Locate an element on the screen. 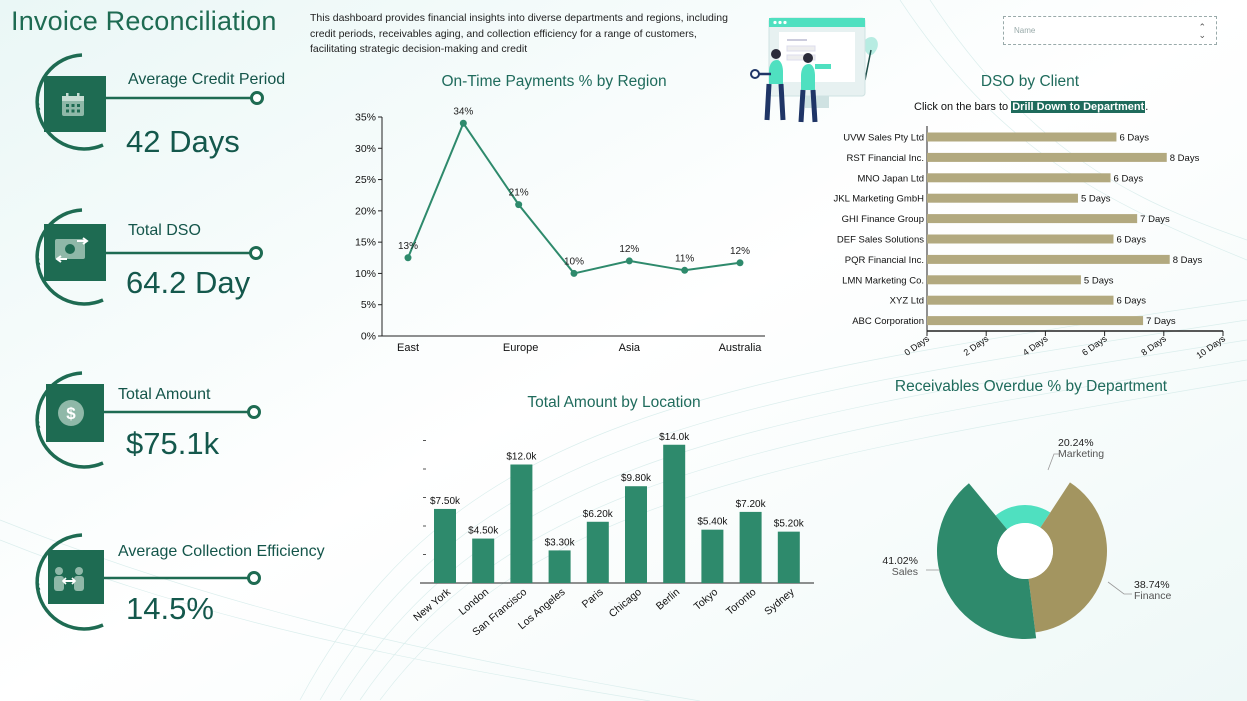 Image resolution: width=1247 pixels, height=701 pixels. donut-slice-marketing is located at coordinates (1023, 517).